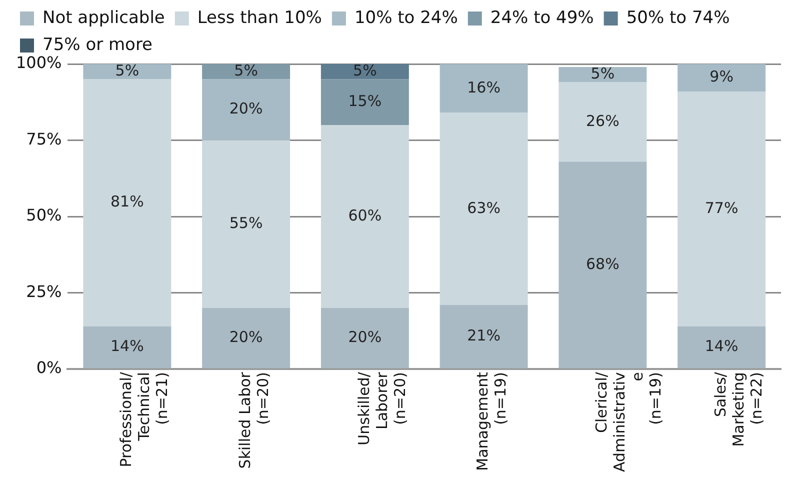  What do you see at coordinates (144, 419) in the screenshot?
I see `x-tick-label: Professional/ Technical (n=21)` at bounding box center [144, 419].